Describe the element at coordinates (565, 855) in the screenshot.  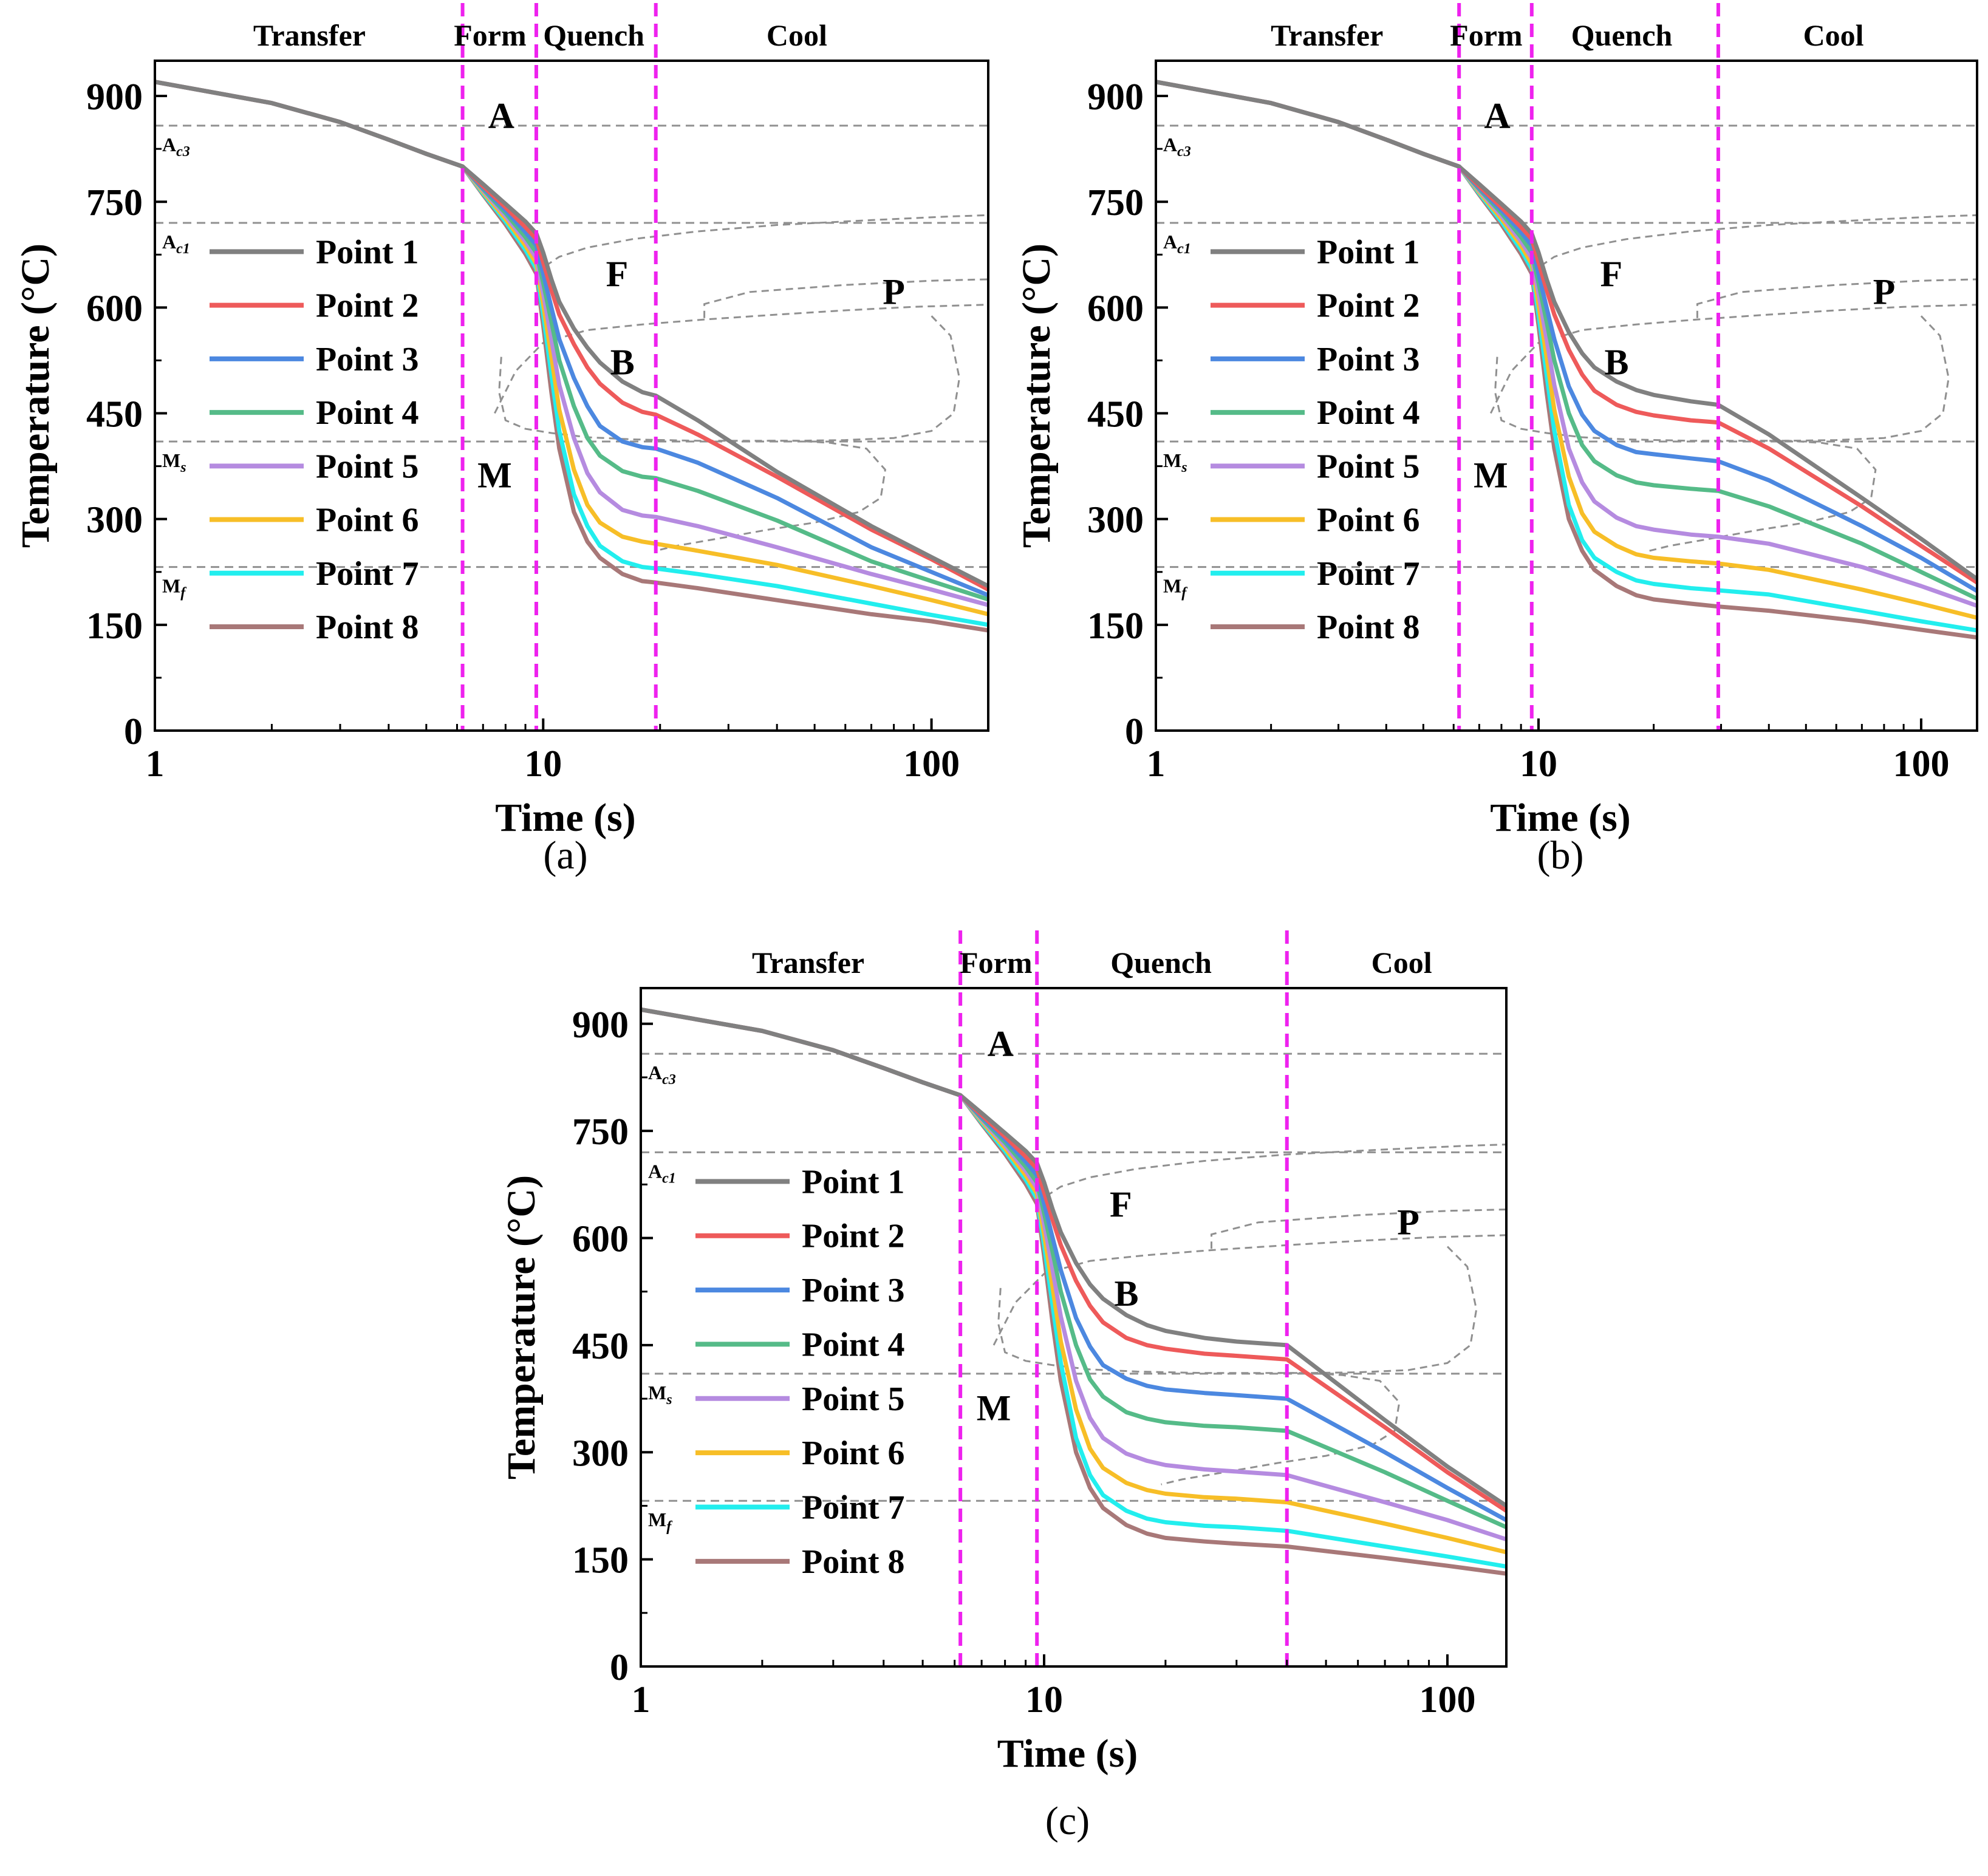
I see `panel-caption: (a)` at that location.